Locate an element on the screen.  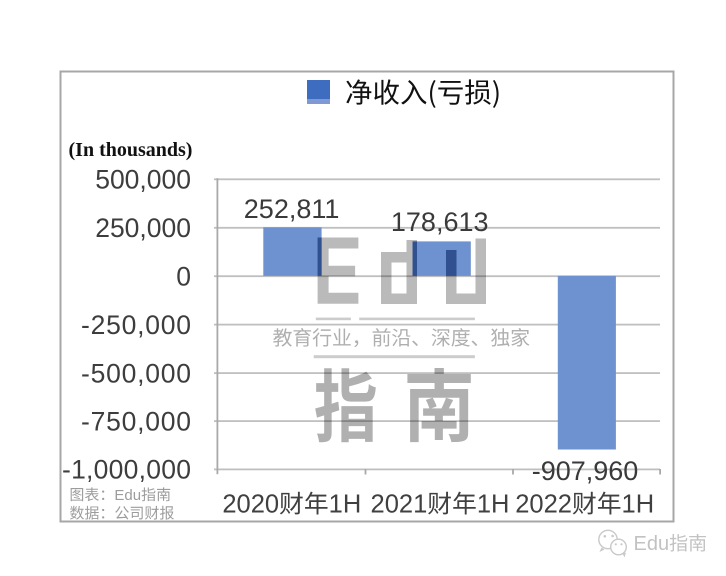
svg-text: 2020 is located at coordinates (250, 505).